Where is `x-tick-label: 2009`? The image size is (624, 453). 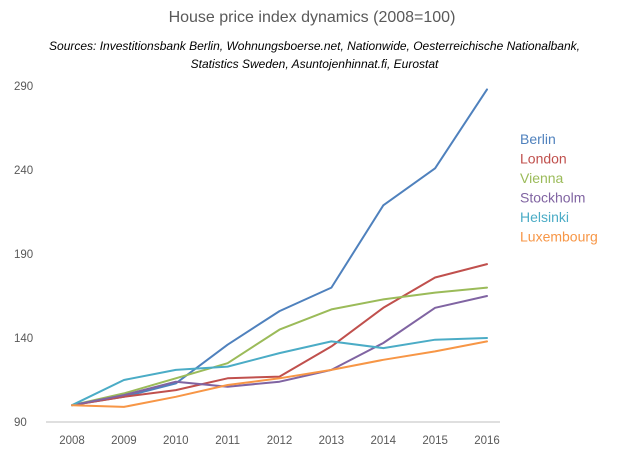 x-tick-label: 2009 is located at coordinates (124, 441).